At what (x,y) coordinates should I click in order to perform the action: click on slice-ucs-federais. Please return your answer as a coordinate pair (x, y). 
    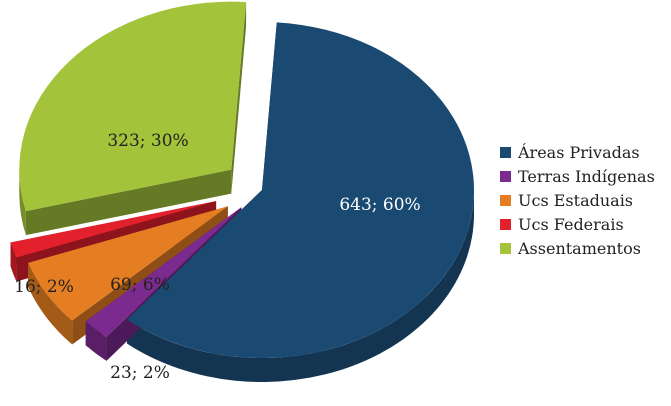
    Looking at the image, I should click on (113, 229).